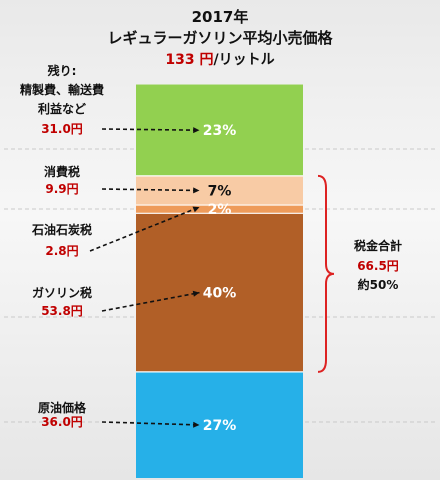 This screenshot has width=440, height=480. I want to click on segment-label: 利益など, so click(62, 108).